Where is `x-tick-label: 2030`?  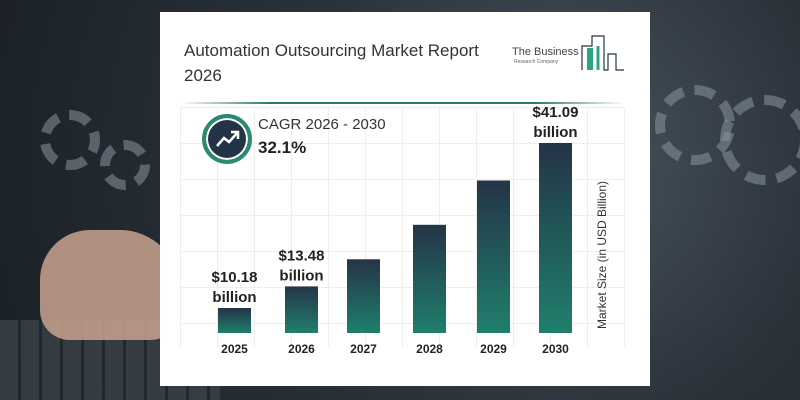 x-tick-label: 2030 is located at coordinates (555, 349).